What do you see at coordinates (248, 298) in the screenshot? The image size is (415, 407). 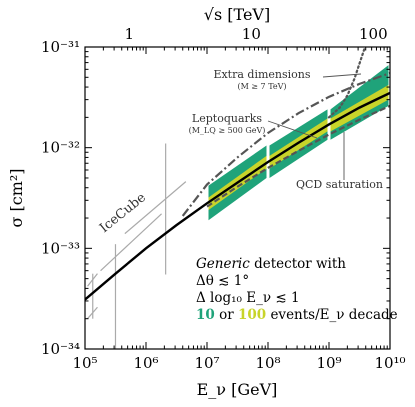 I see `legend-line-3: Δ log₁₀ E_ν ≲ 1` at bounding box center [248, 298].